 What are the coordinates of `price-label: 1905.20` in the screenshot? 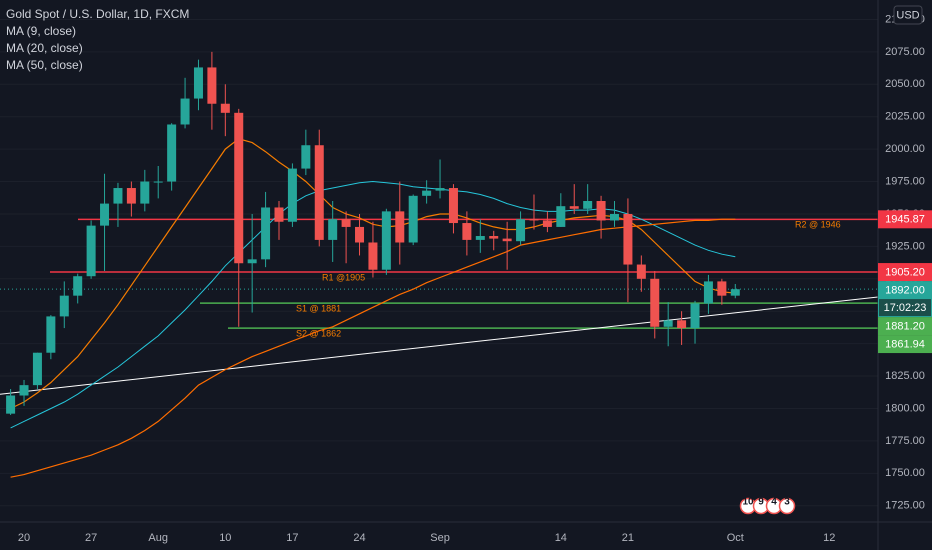 It's located at (905, 272).